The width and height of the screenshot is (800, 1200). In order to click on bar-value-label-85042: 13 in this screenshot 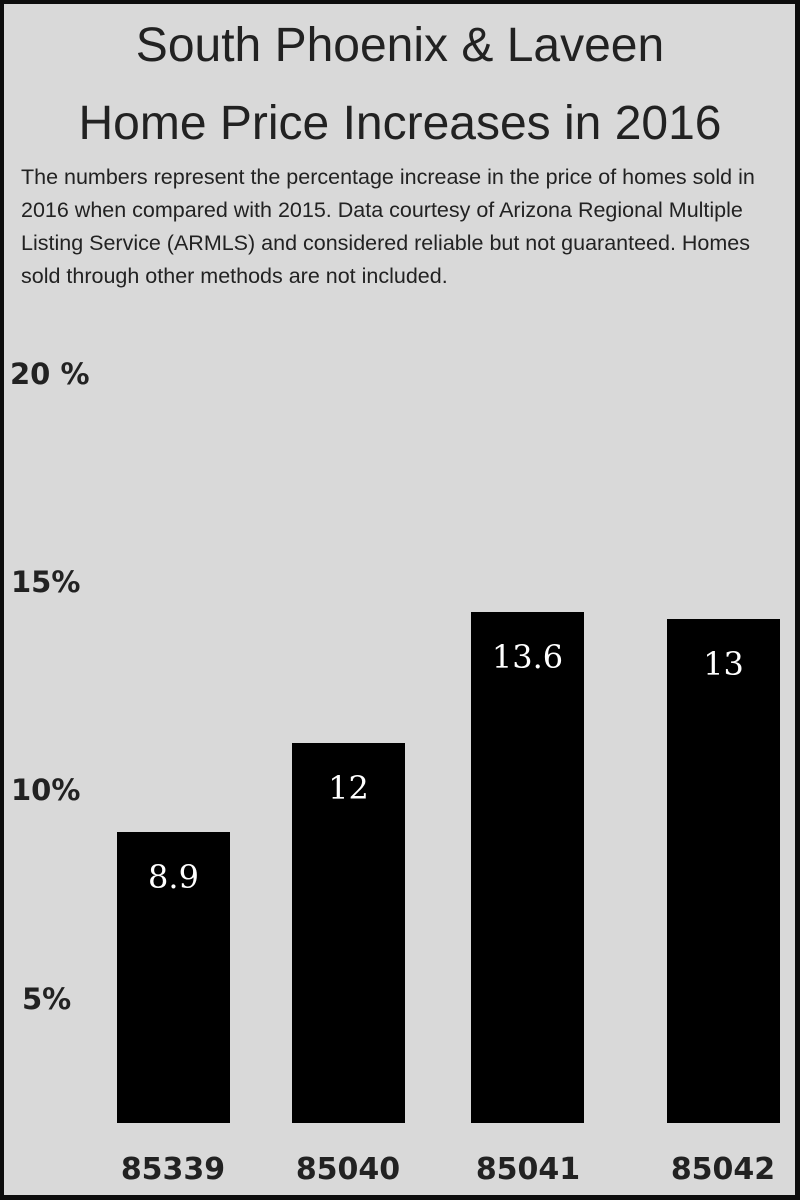, I will do `click(723, 664)`.